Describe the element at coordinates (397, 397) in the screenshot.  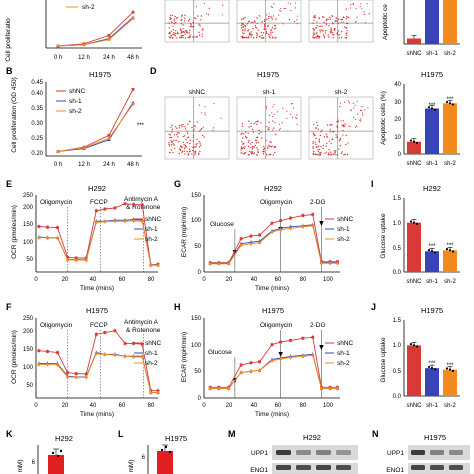
I see `panel-j-ytick: 0.0` at that location.